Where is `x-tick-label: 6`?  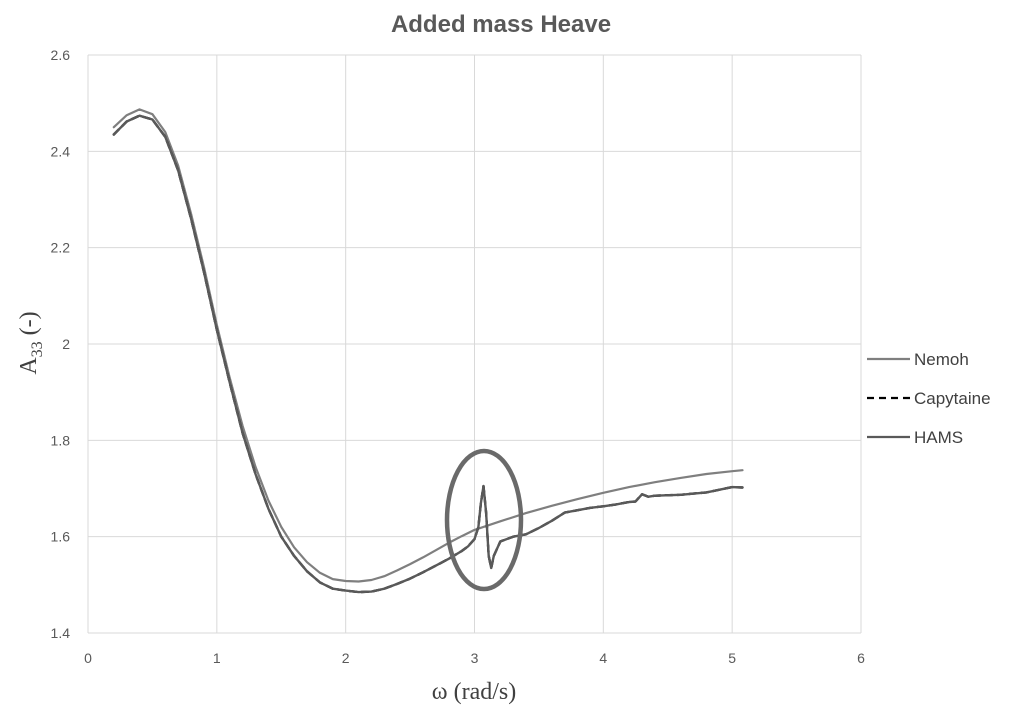 x-tick-label: 6 is located at coordinates (861, 658).